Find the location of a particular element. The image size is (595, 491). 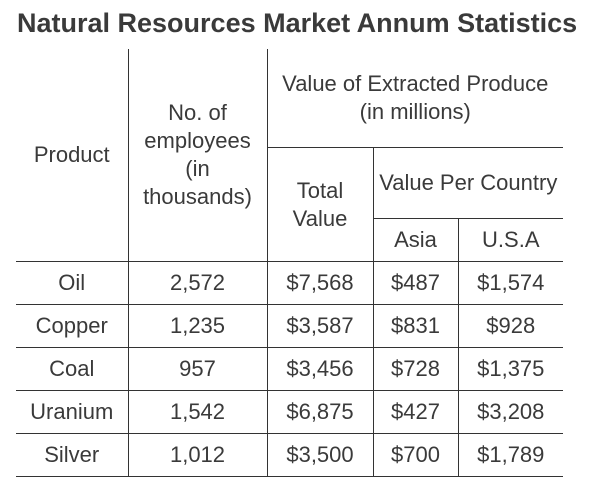

header-usa: U.S.A is located at coordinates (510, 240).